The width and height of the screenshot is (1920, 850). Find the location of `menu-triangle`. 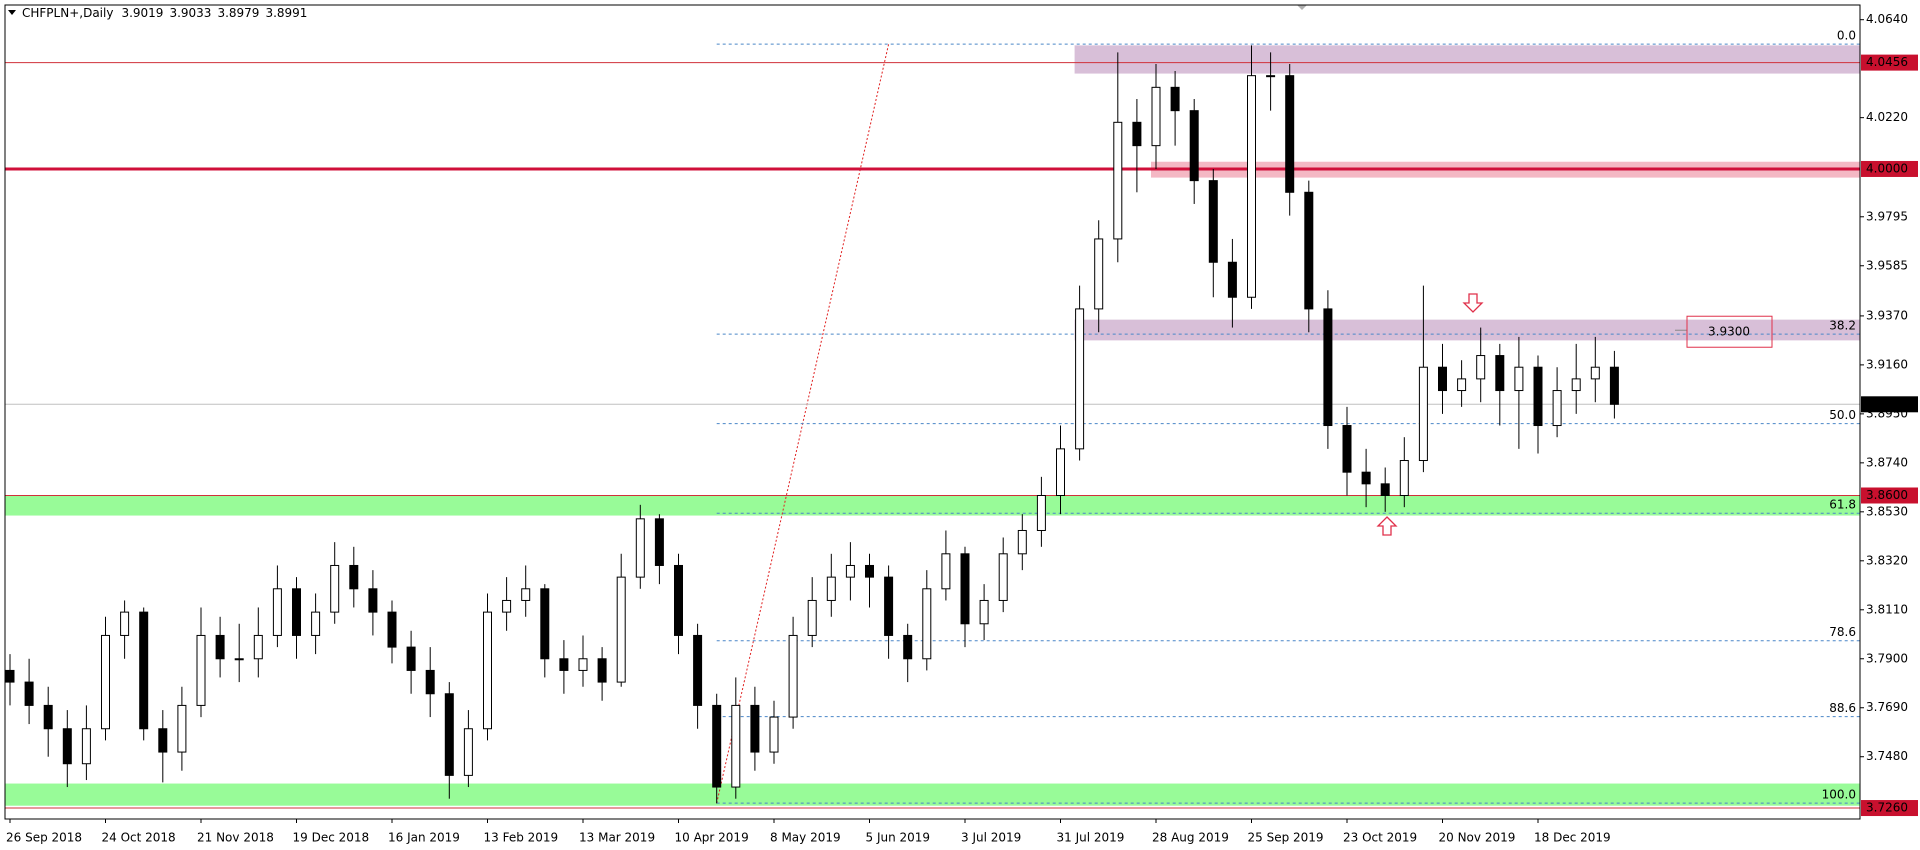

menu-triangle is located at coordinates (12, 12).